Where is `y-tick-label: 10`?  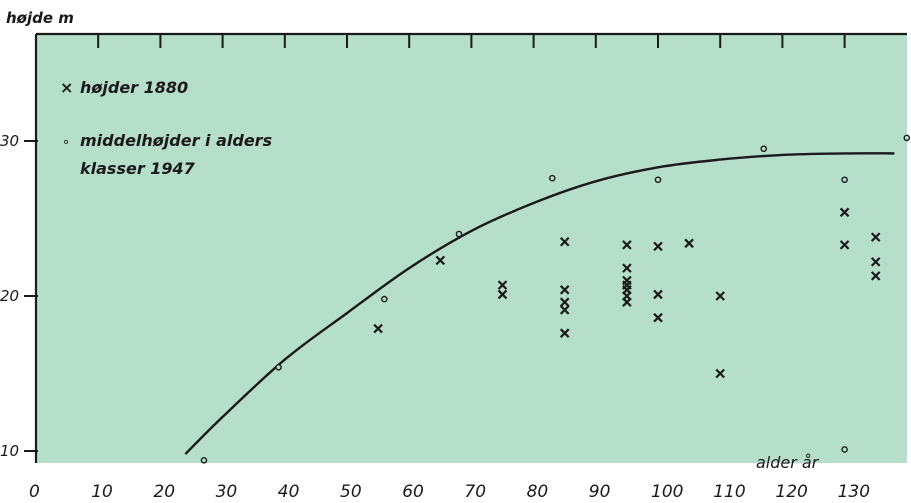 y-tick-label: 10 is located at coordinates (9, 451).